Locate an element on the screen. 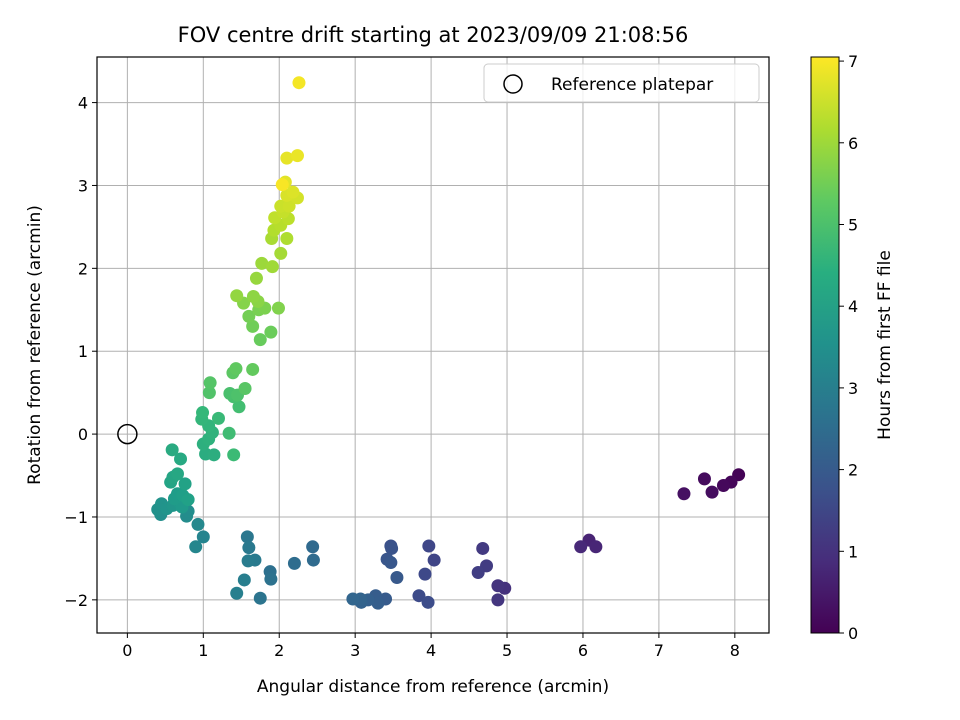 This screenshot has width=960, height=720. colorbar-gradient is located at coordinates (825, 345).